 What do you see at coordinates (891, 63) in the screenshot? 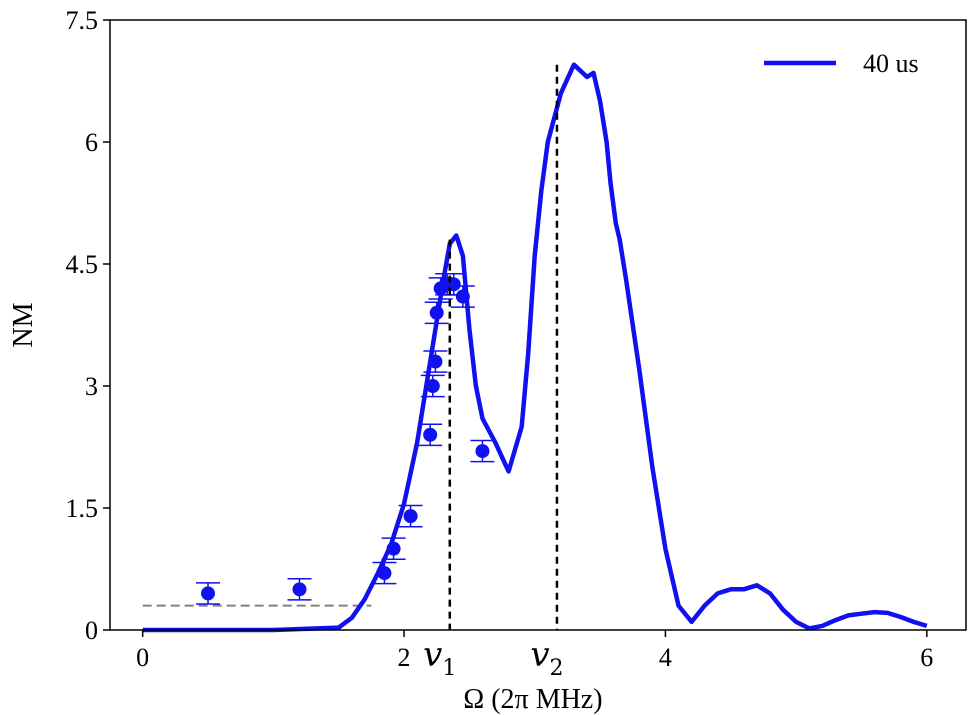
I see `legend-label: 40 us` at bounding box center [891, 63].